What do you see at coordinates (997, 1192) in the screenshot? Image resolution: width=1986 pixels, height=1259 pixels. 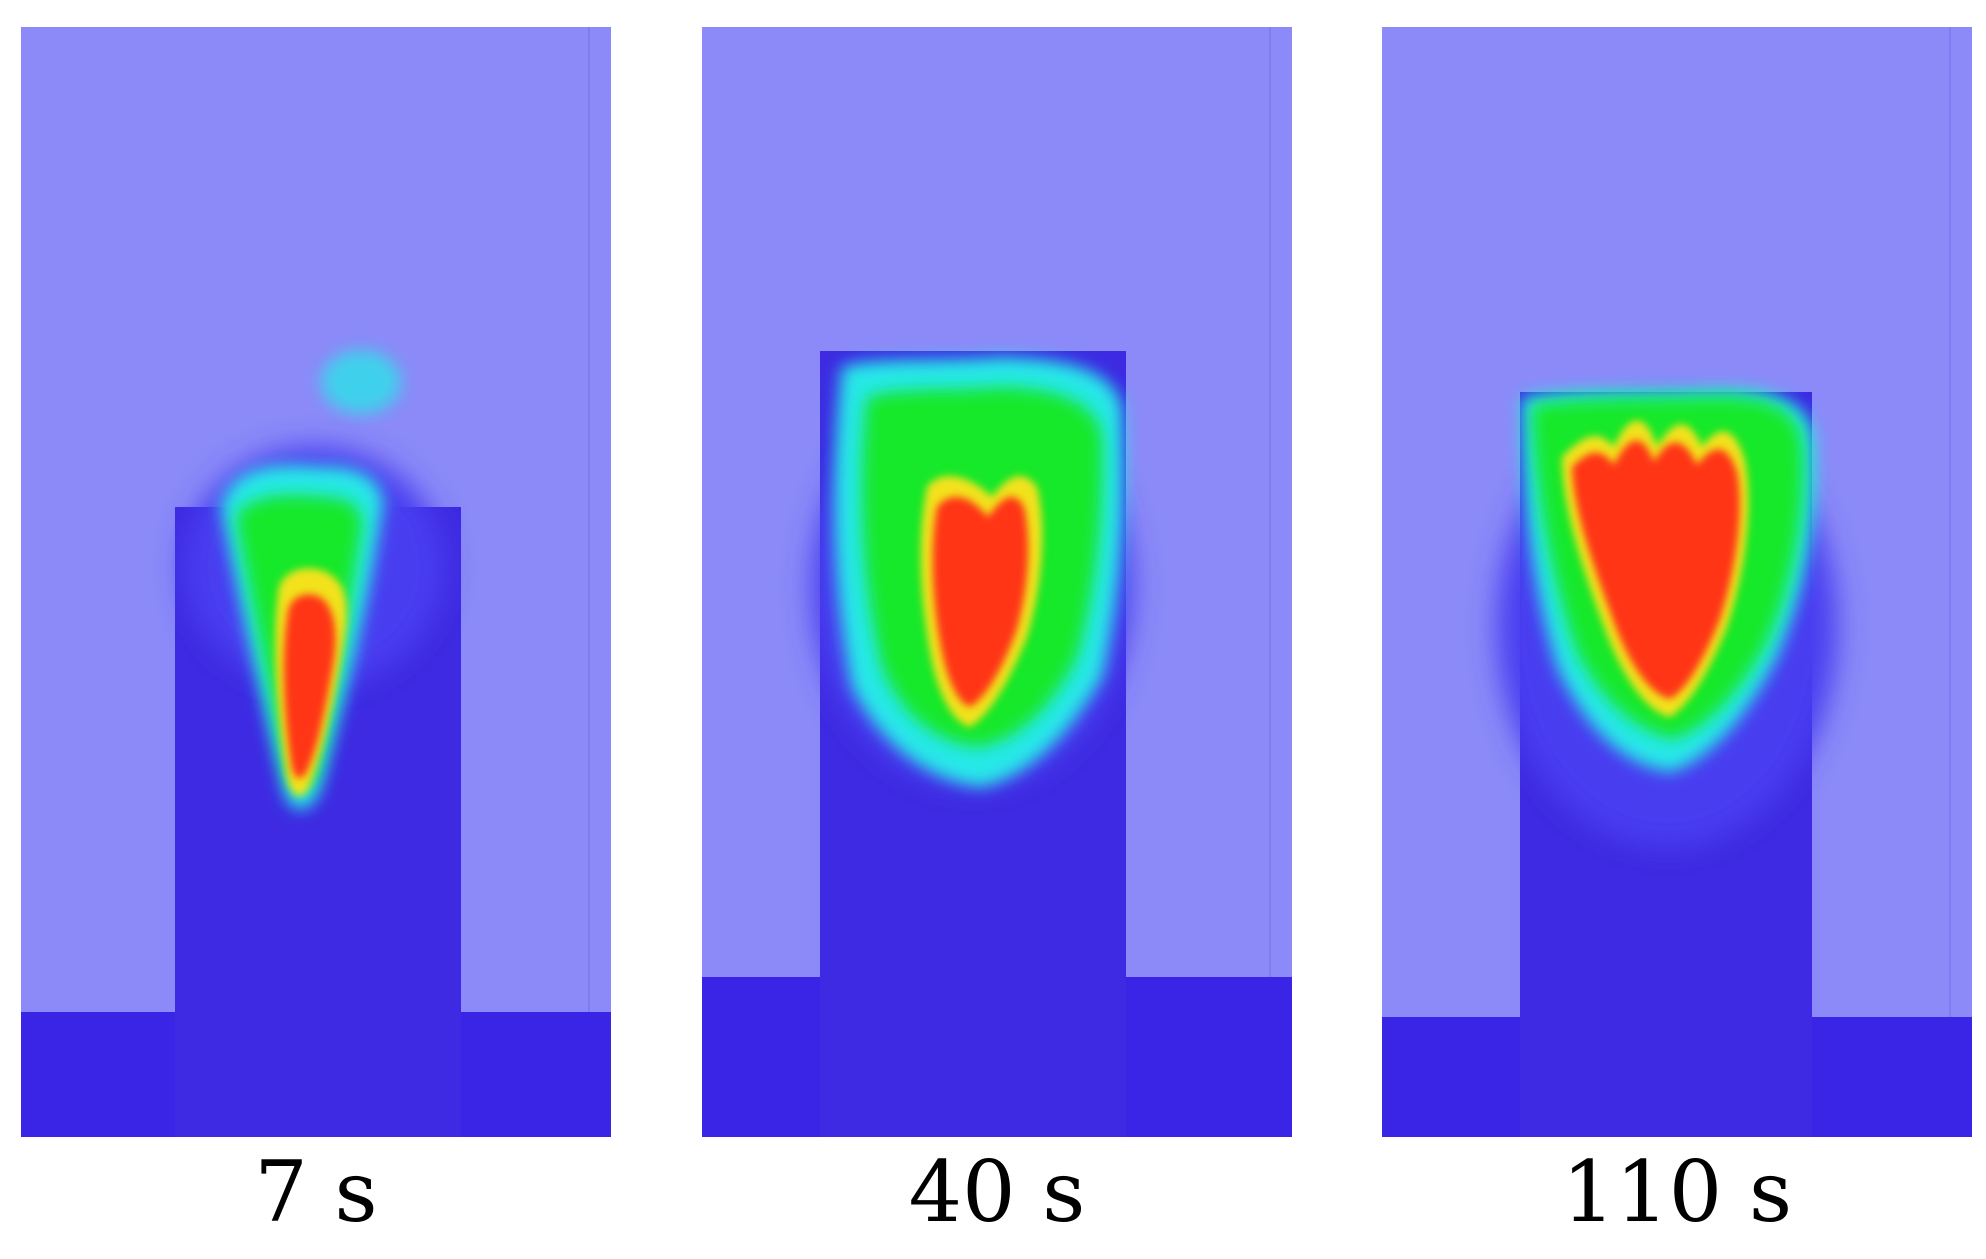 I see `time-label-40s: 40 s` at bounding box center [997, 1192].